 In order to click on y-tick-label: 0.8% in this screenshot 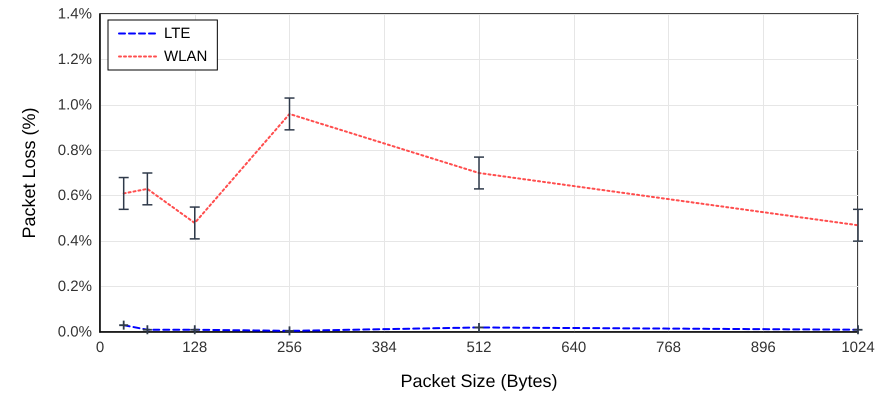, I will do `click(75, 150)`.